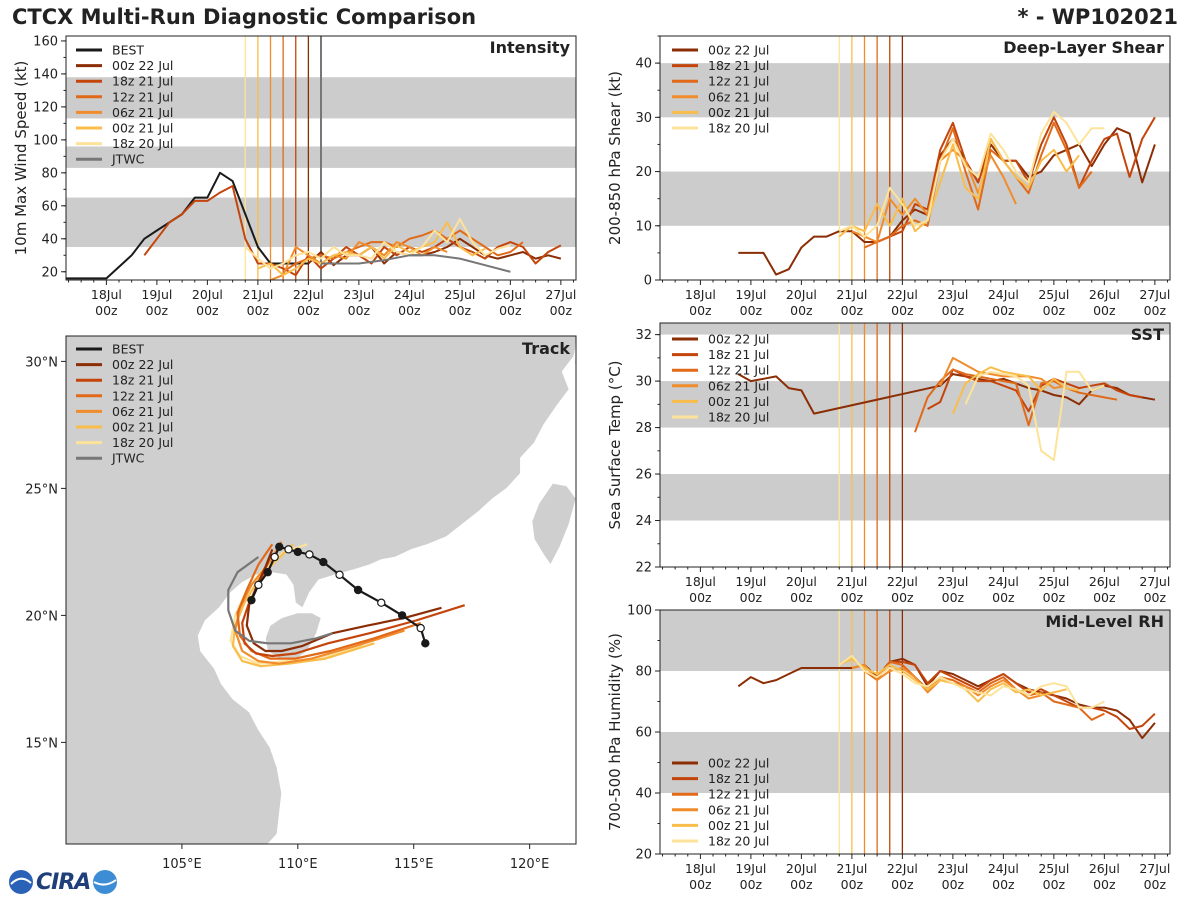  What do you see at coordinates (530, 864) in the screenshot?
I see `x-tick-label: 120°E` at bounding box center [530, 864].